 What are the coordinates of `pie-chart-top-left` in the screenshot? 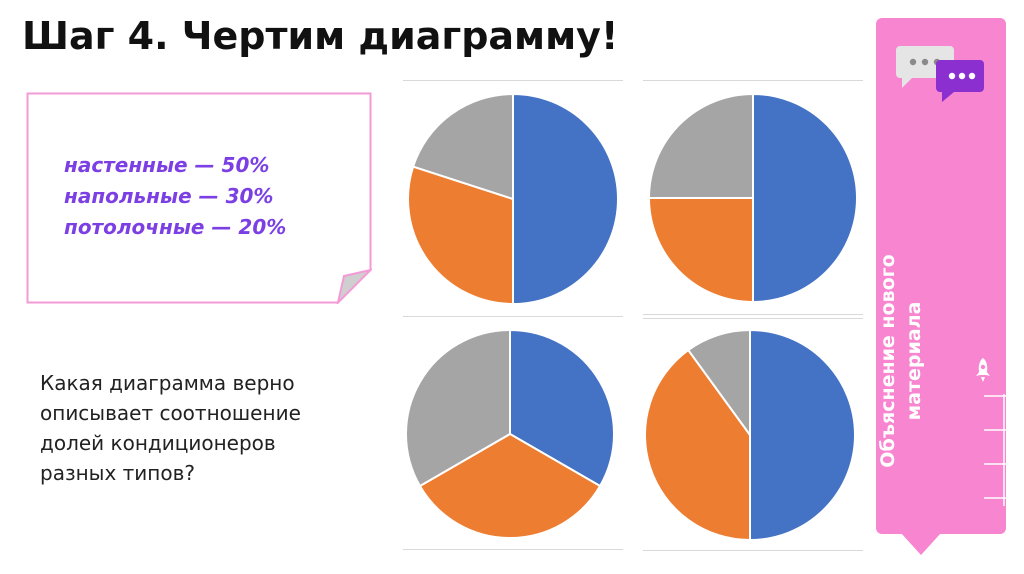 It's located at (515, 197).